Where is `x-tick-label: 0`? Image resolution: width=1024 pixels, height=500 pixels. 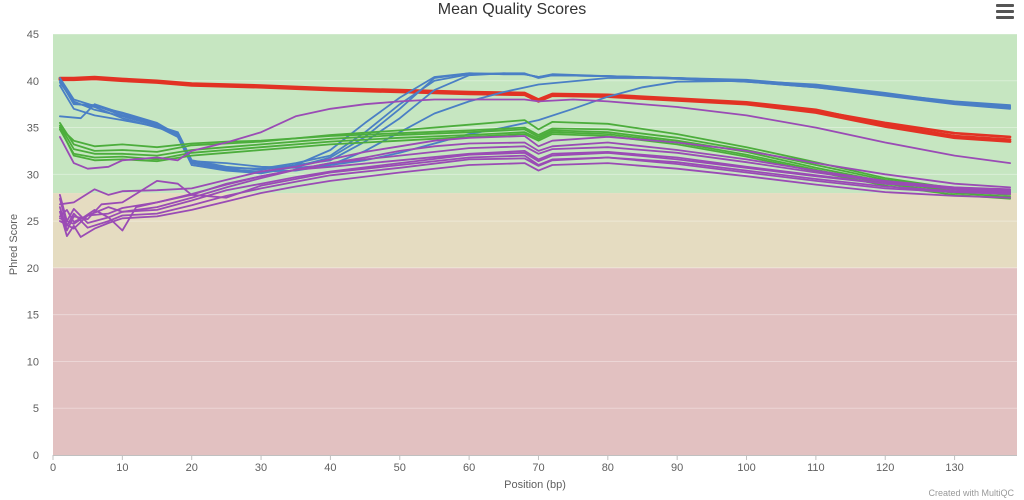
x-tick-label: 0 is located at coordinates (53, 468).